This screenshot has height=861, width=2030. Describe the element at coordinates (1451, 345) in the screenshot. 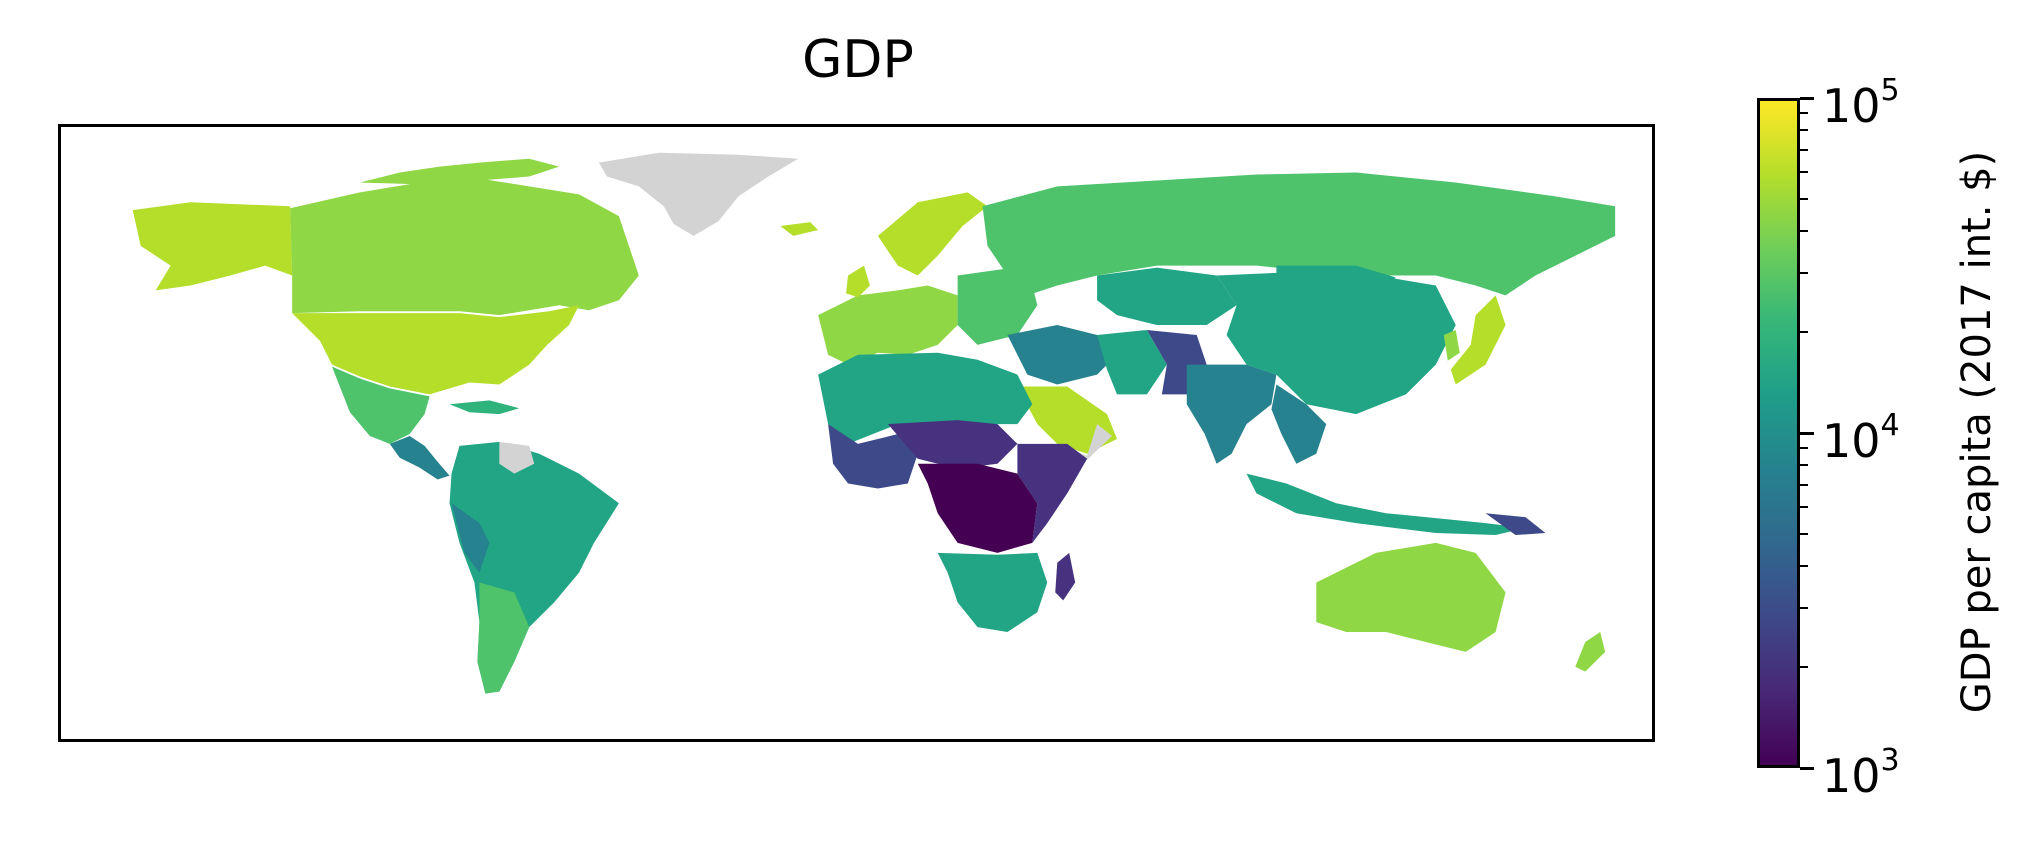

I see `korea` at that location.